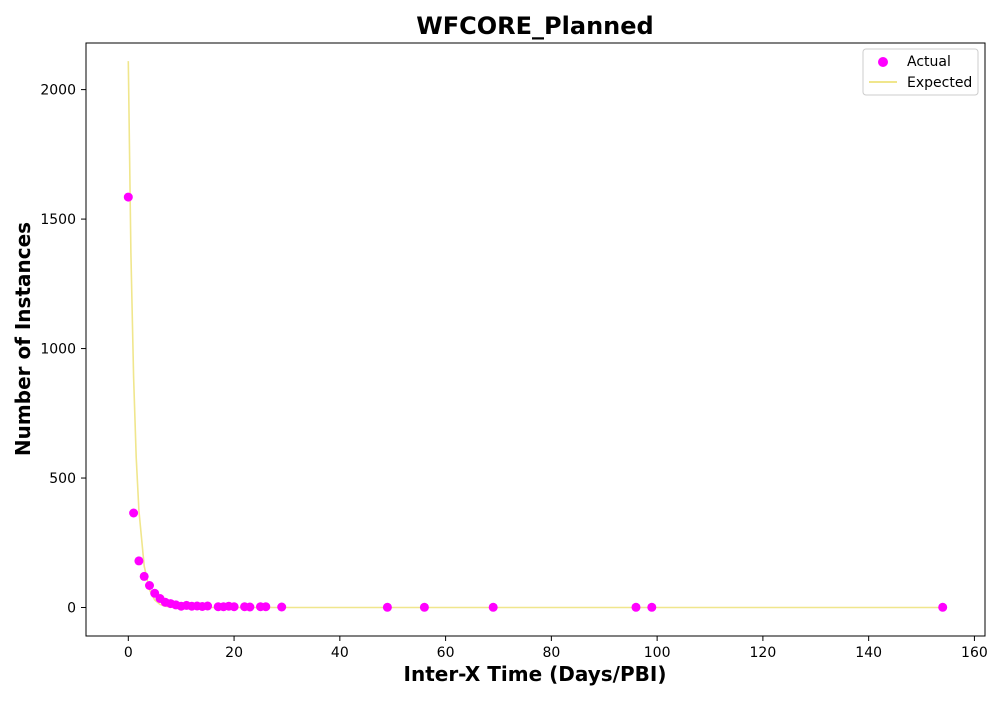 Image resolution: width=1000 pixels, height=705 pixels. Describe the element at coordinates (883, 62) in the screenshot. I see `legend-marker-actual` at that location.